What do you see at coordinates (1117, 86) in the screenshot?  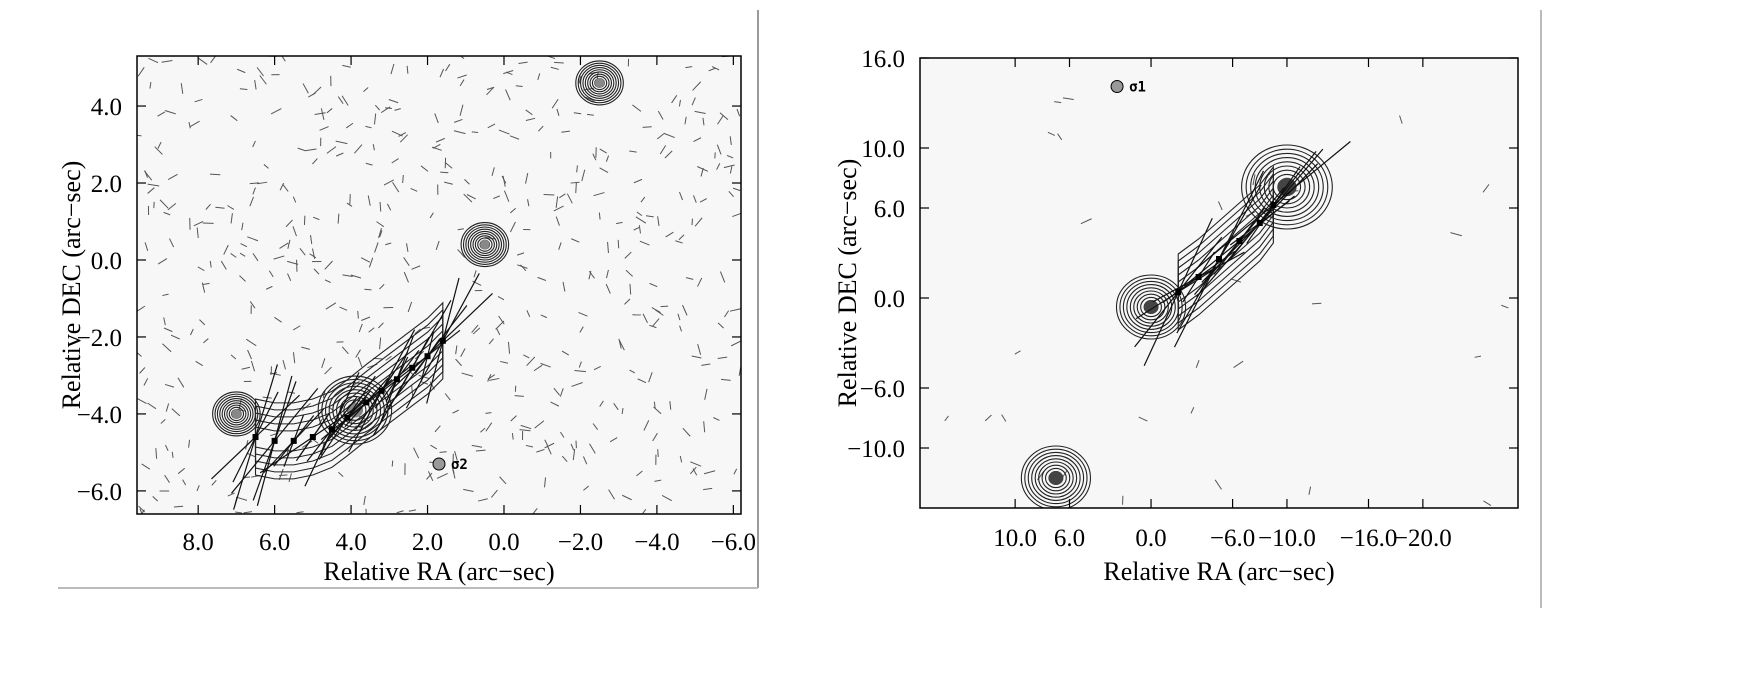 I see `beam-marker` at bounding box center [1117, 86].